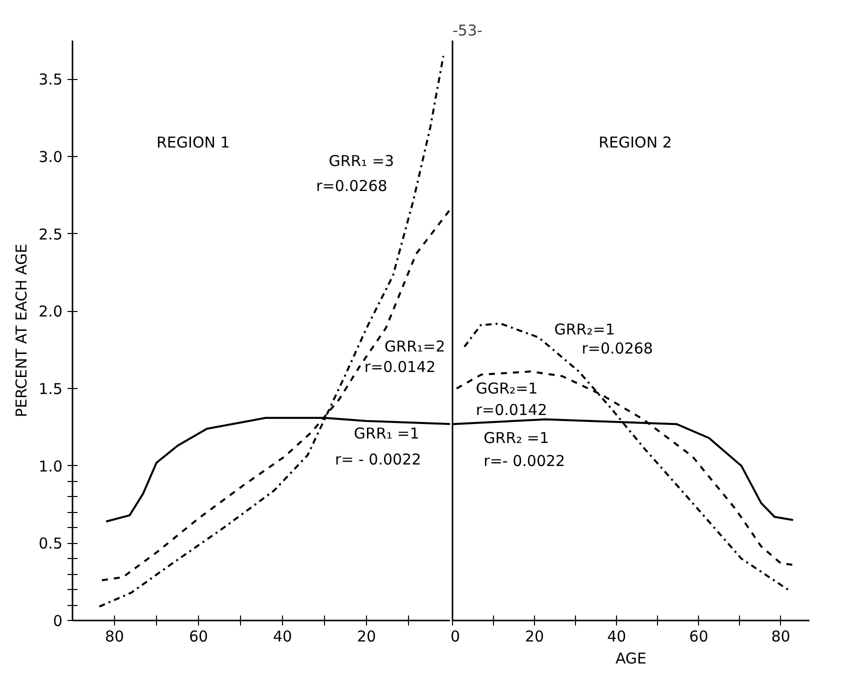 The image size is (862, 698). What do you see at coordinates (50, 466) in the screenshot?
I see `y-tick-label: 1.0` at bounding box center [50, 466].